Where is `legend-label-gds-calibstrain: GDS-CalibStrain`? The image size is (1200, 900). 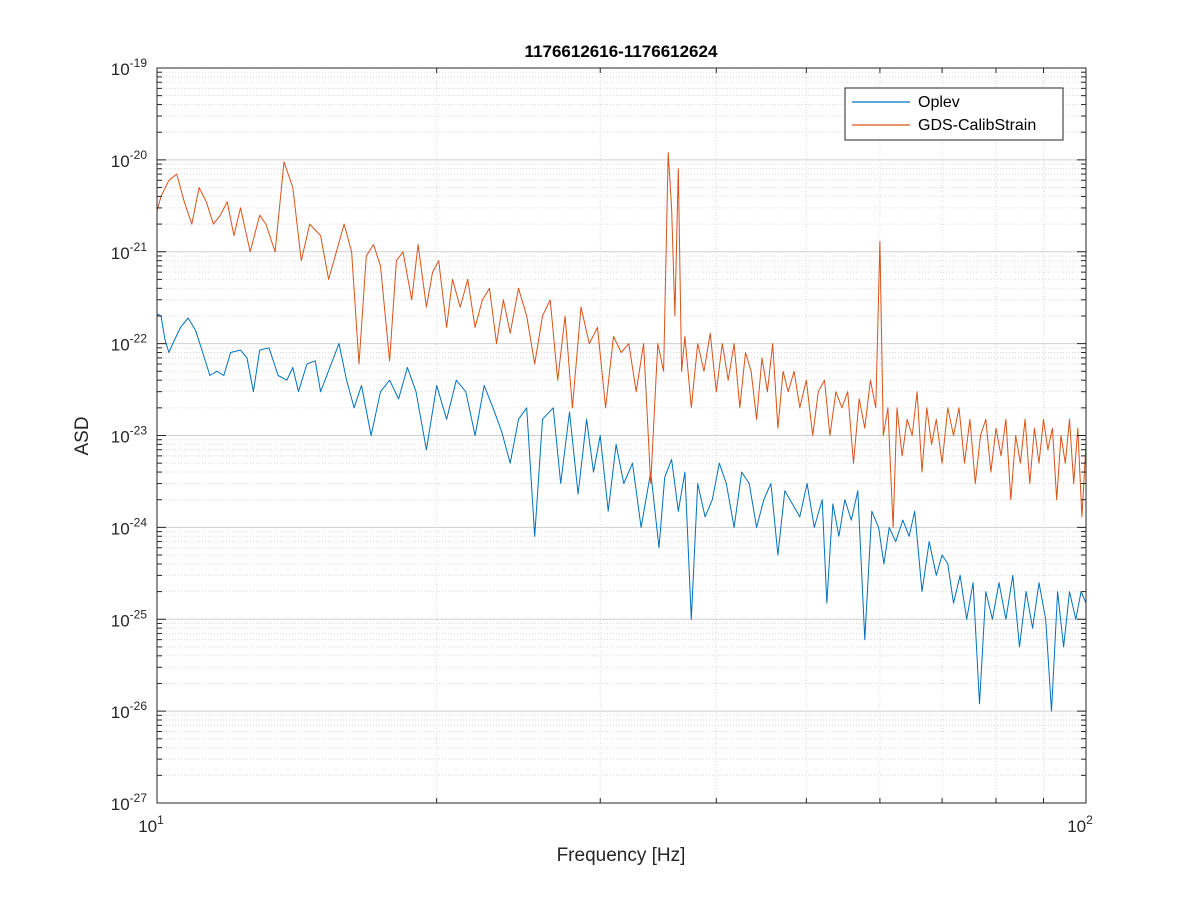 legend-label-gds-calibstrain: GDS-CalibStrain is located at coordinates (977, 125).